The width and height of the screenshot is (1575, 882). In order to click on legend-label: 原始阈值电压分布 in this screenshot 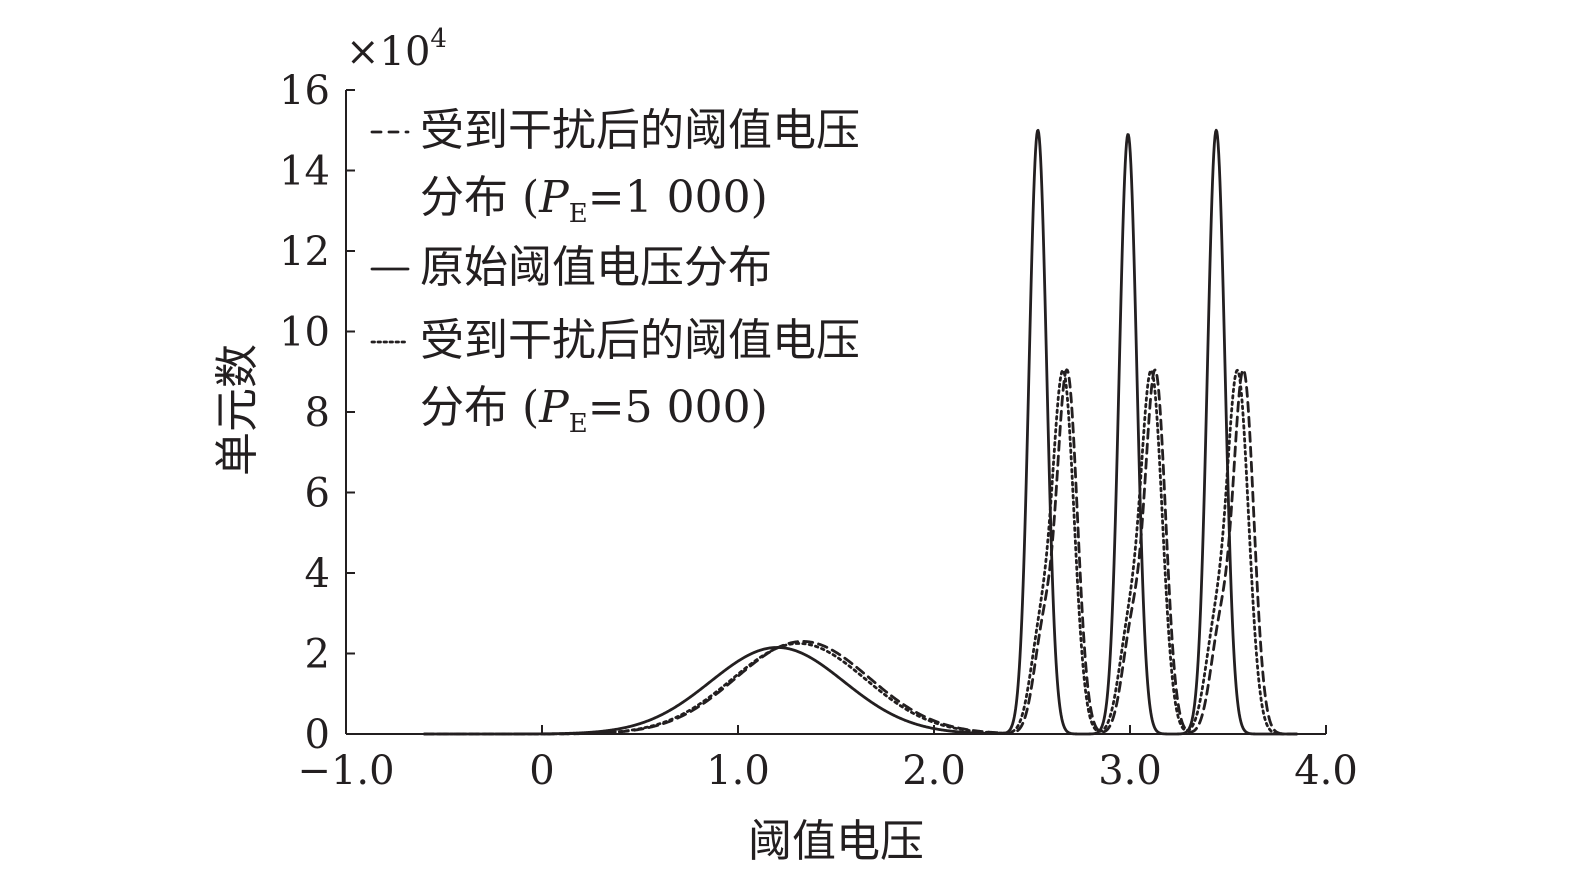, I will do `click(596, 267)`.